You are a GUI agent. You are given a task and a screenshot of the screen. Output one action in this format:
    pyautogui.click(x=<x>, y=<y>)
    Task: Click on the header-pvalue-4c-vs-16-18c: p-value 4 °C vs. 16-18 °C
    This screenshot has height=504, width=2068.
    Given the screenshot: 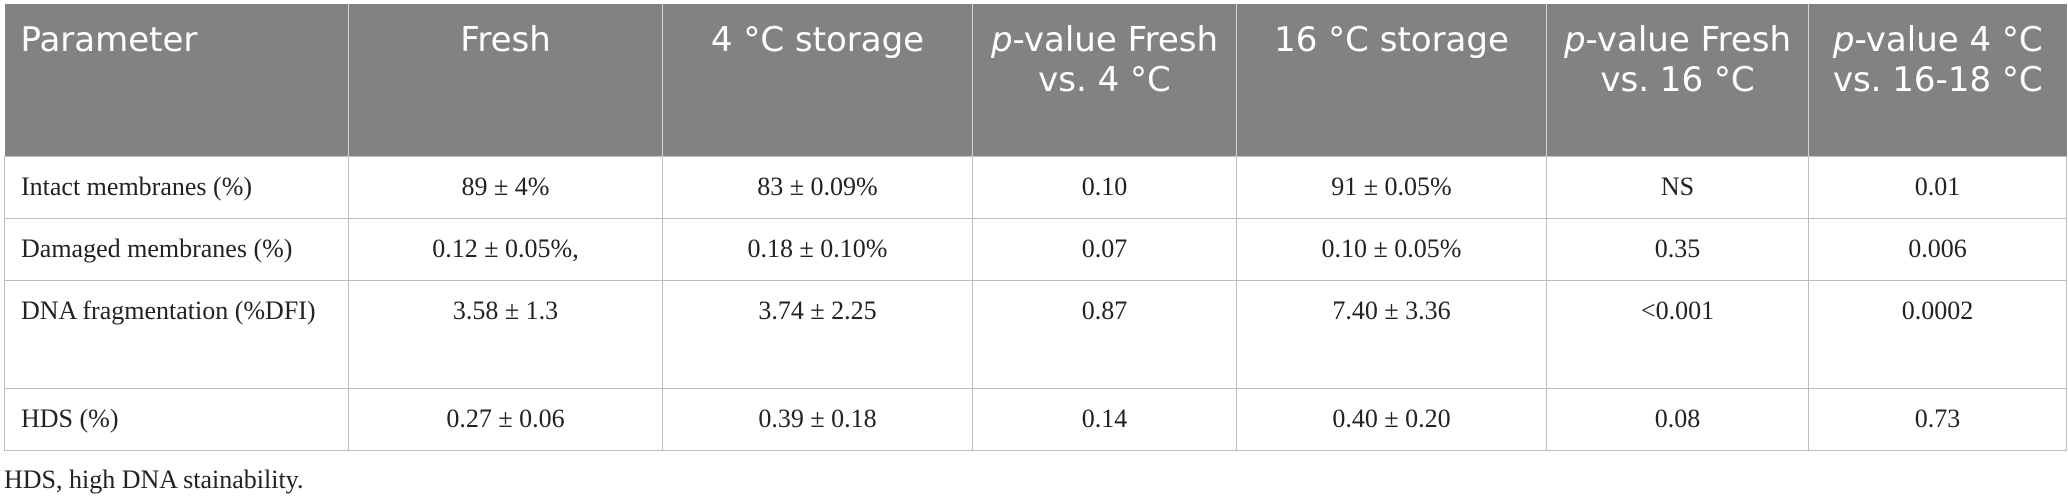 What is the action you would take?
    pyautogui.click(x=1937, y=80)
    